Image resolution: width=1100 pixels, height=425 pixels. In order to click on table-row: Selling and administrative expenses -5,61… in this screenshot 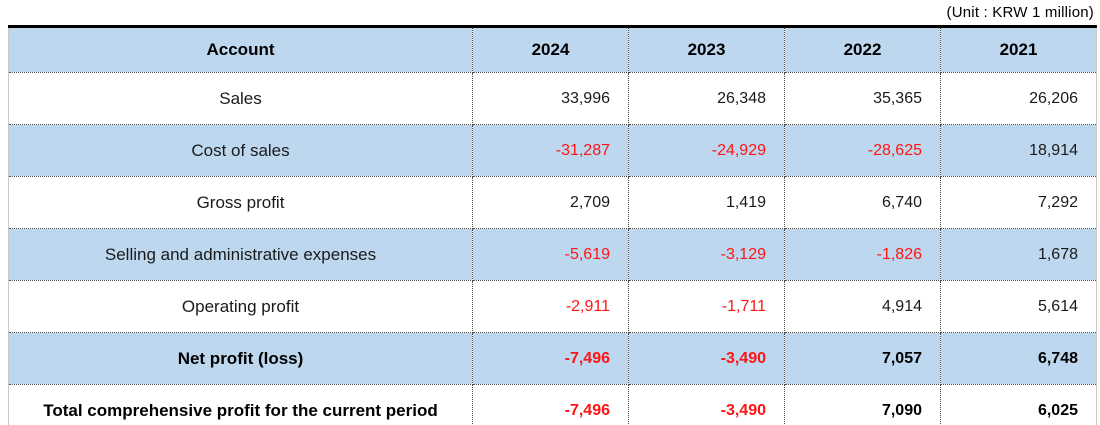, I will do `click(552, 254)`.